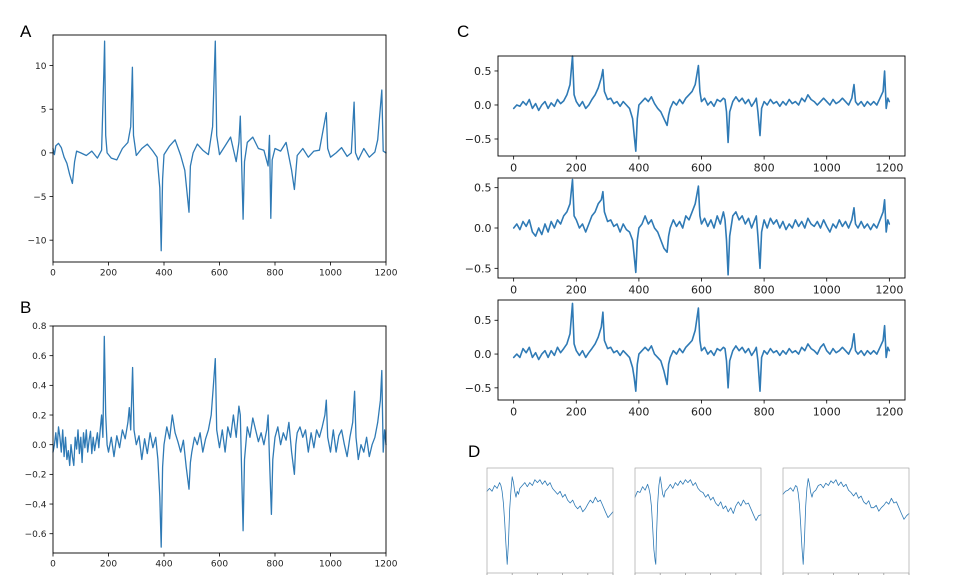  I want to click on y-tick-label-c2-0: −0.5, so click(478, 268).